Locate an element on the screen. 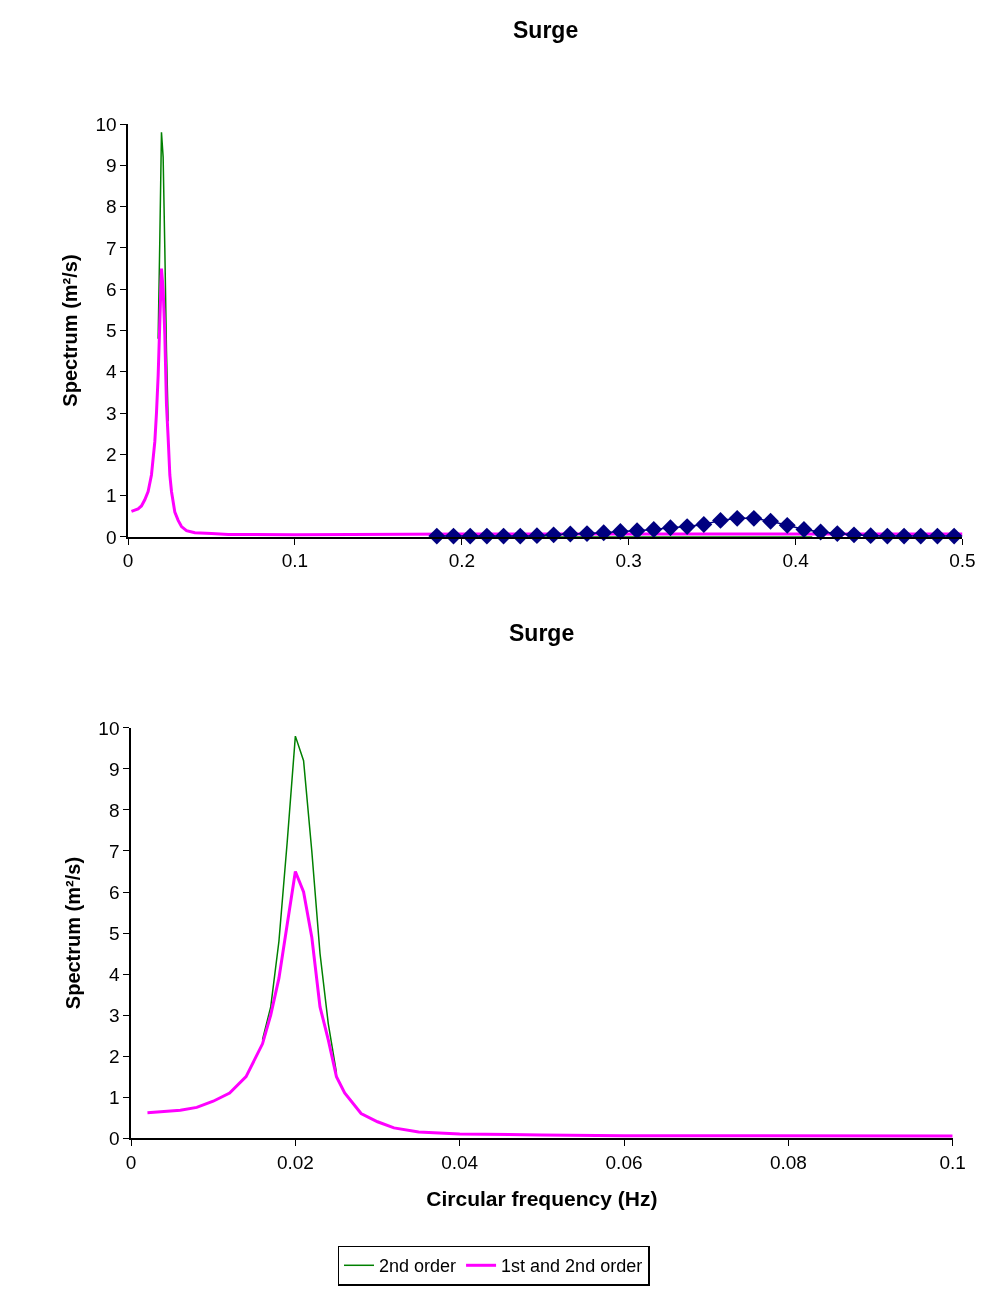  x-axis-title: Circular frequency (Hz) is located at coordinates (542, 1199).